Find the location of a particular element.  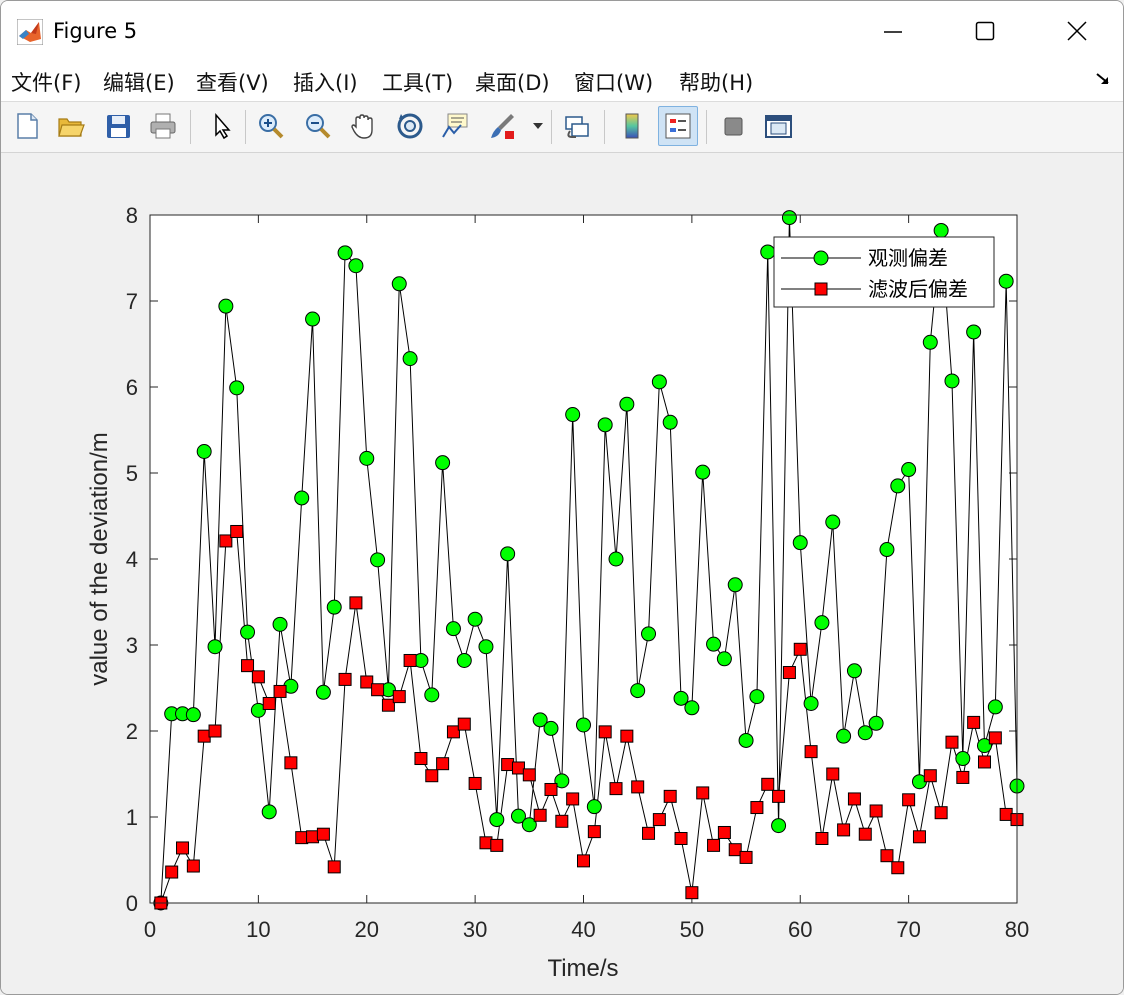

new-figure-button is located at coordinates (27, 126).